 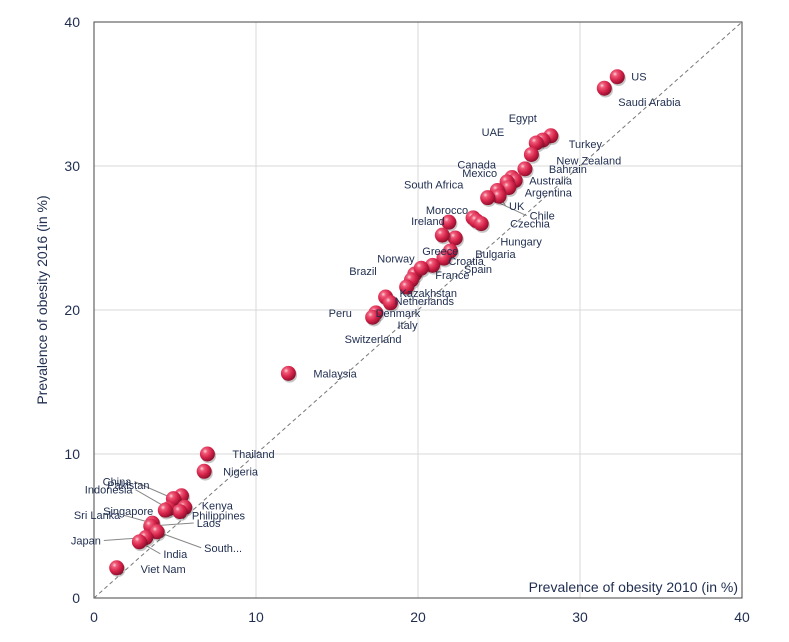 What do you see at coordinates (175, 555) in the screenshot?
I see `label-india: India` at bounding box center [175, 555].